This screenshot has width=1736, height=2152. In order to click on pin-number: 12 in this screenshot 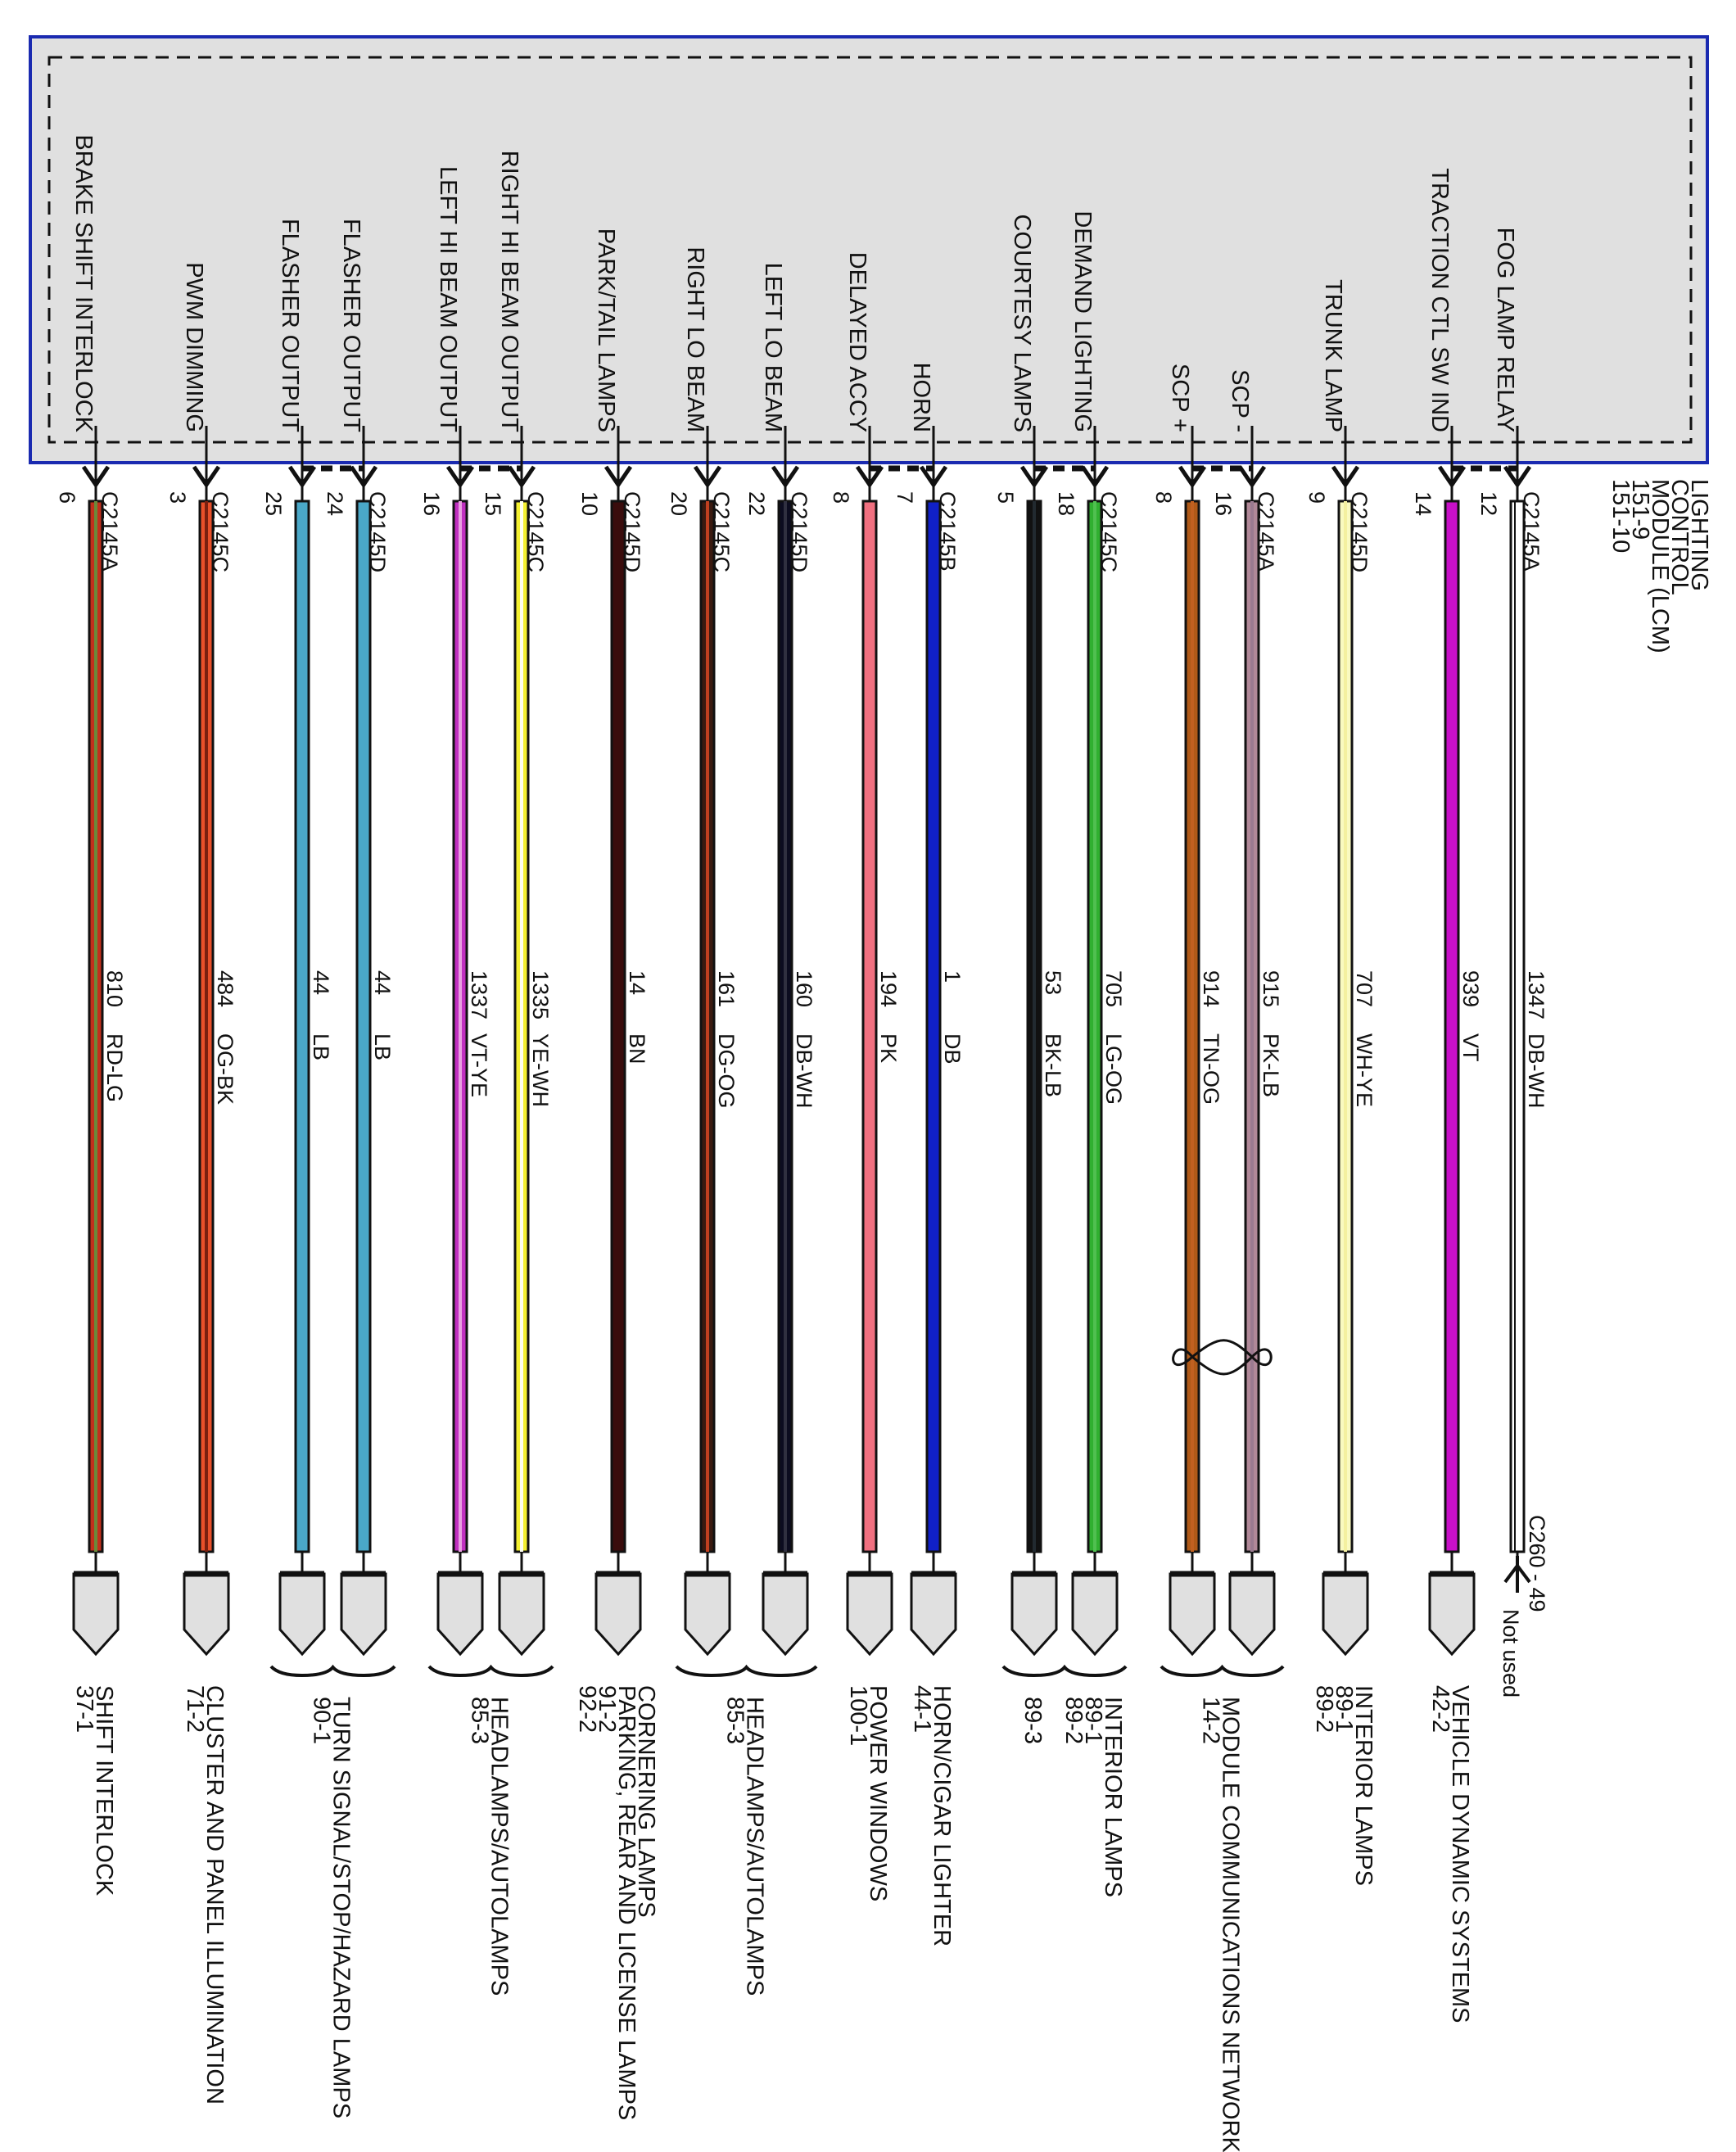, I will do `click(1488, 503)`.